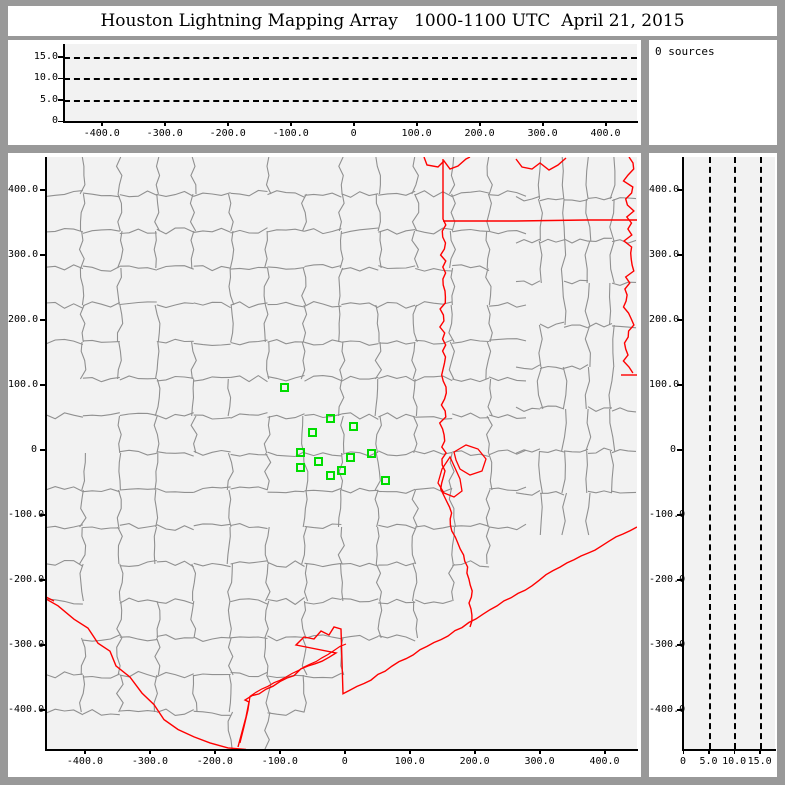 The height and width of the screenshot is (785, 785). What do you see at coordinates (48, 99) in the screenshot?
I see `y-tick-label: 5.0` at bounding box center [48, 99].